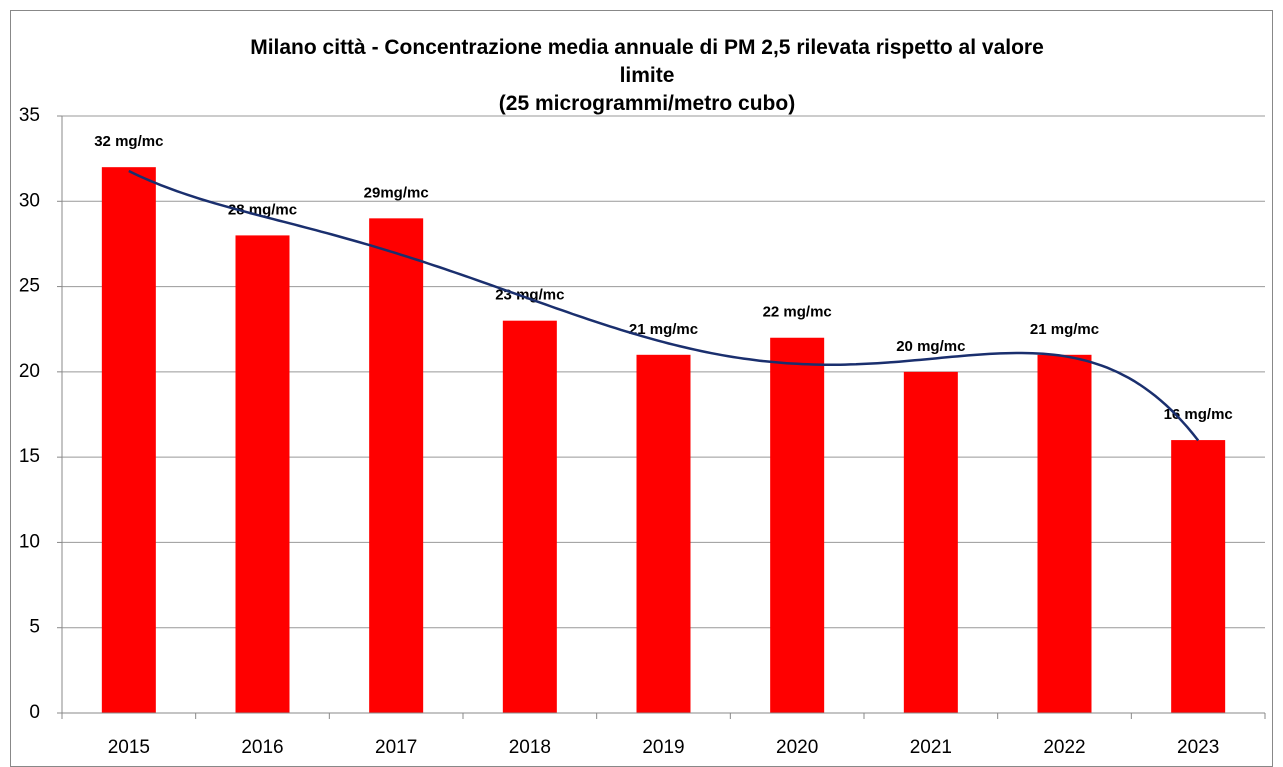  I want to click on x-tick-label: 2017, so click(396, 747).